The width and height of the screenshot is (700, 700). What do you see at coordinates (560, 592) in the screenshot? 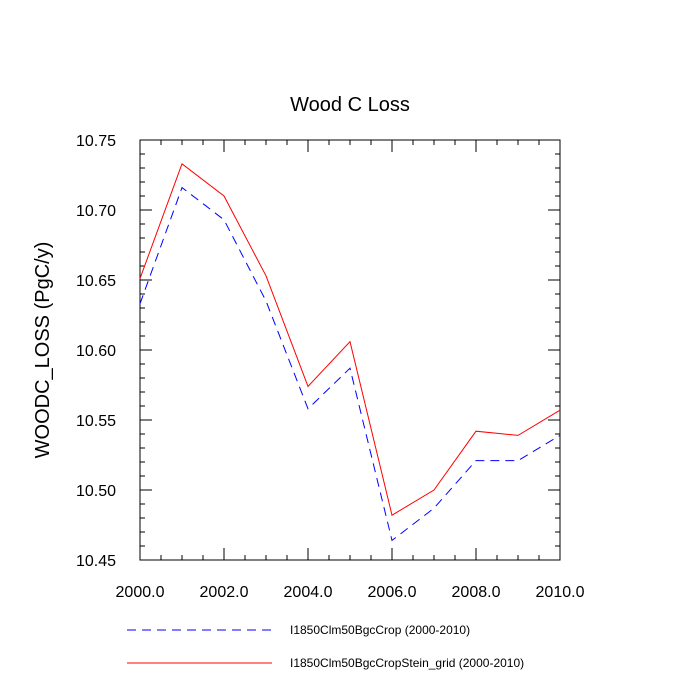
I see `x-tick-label: 2010.0` at bounding box center [560, 592].